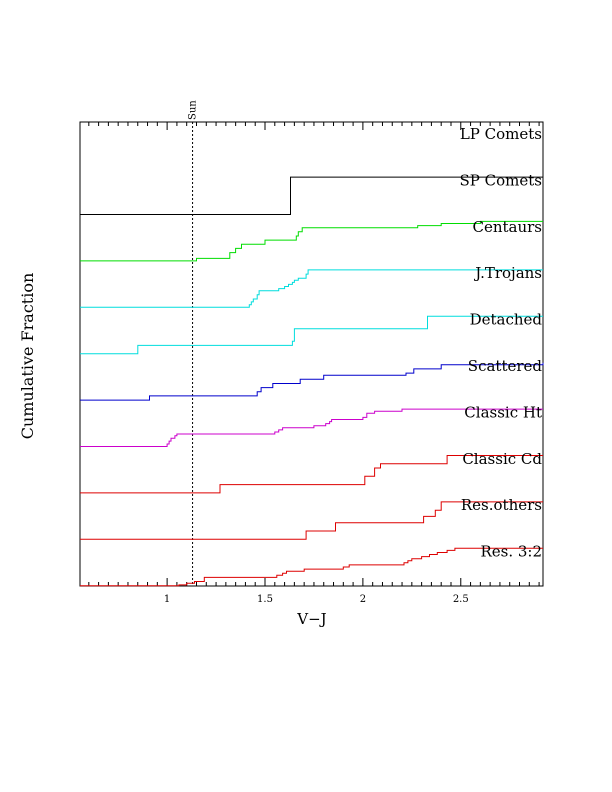 The height and width of the screenshot is (792, 612). Describe the element at coordinates (501, 180) in the screenshot. I see `series-label: SP Comets` at that location.